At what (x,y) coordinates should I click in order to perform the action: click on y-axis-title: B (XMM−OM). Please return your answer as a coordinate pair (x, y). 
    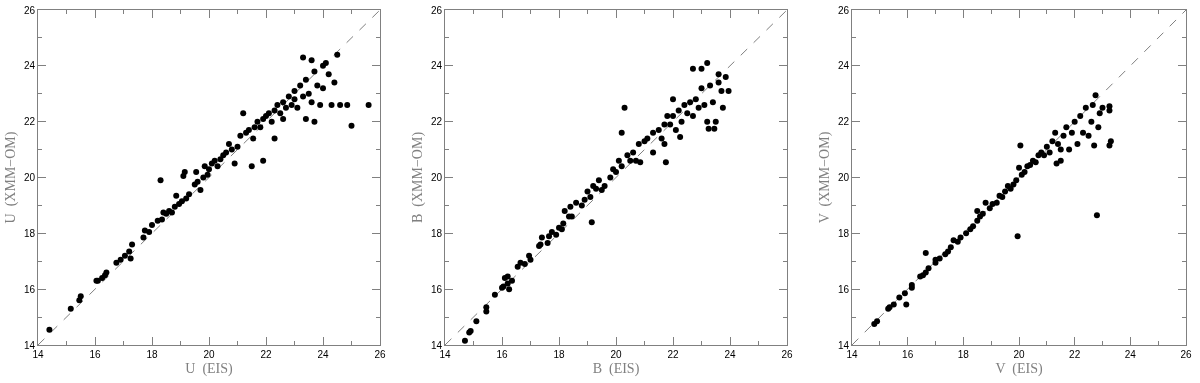
    Looking at the image, I should click on (418, 177).